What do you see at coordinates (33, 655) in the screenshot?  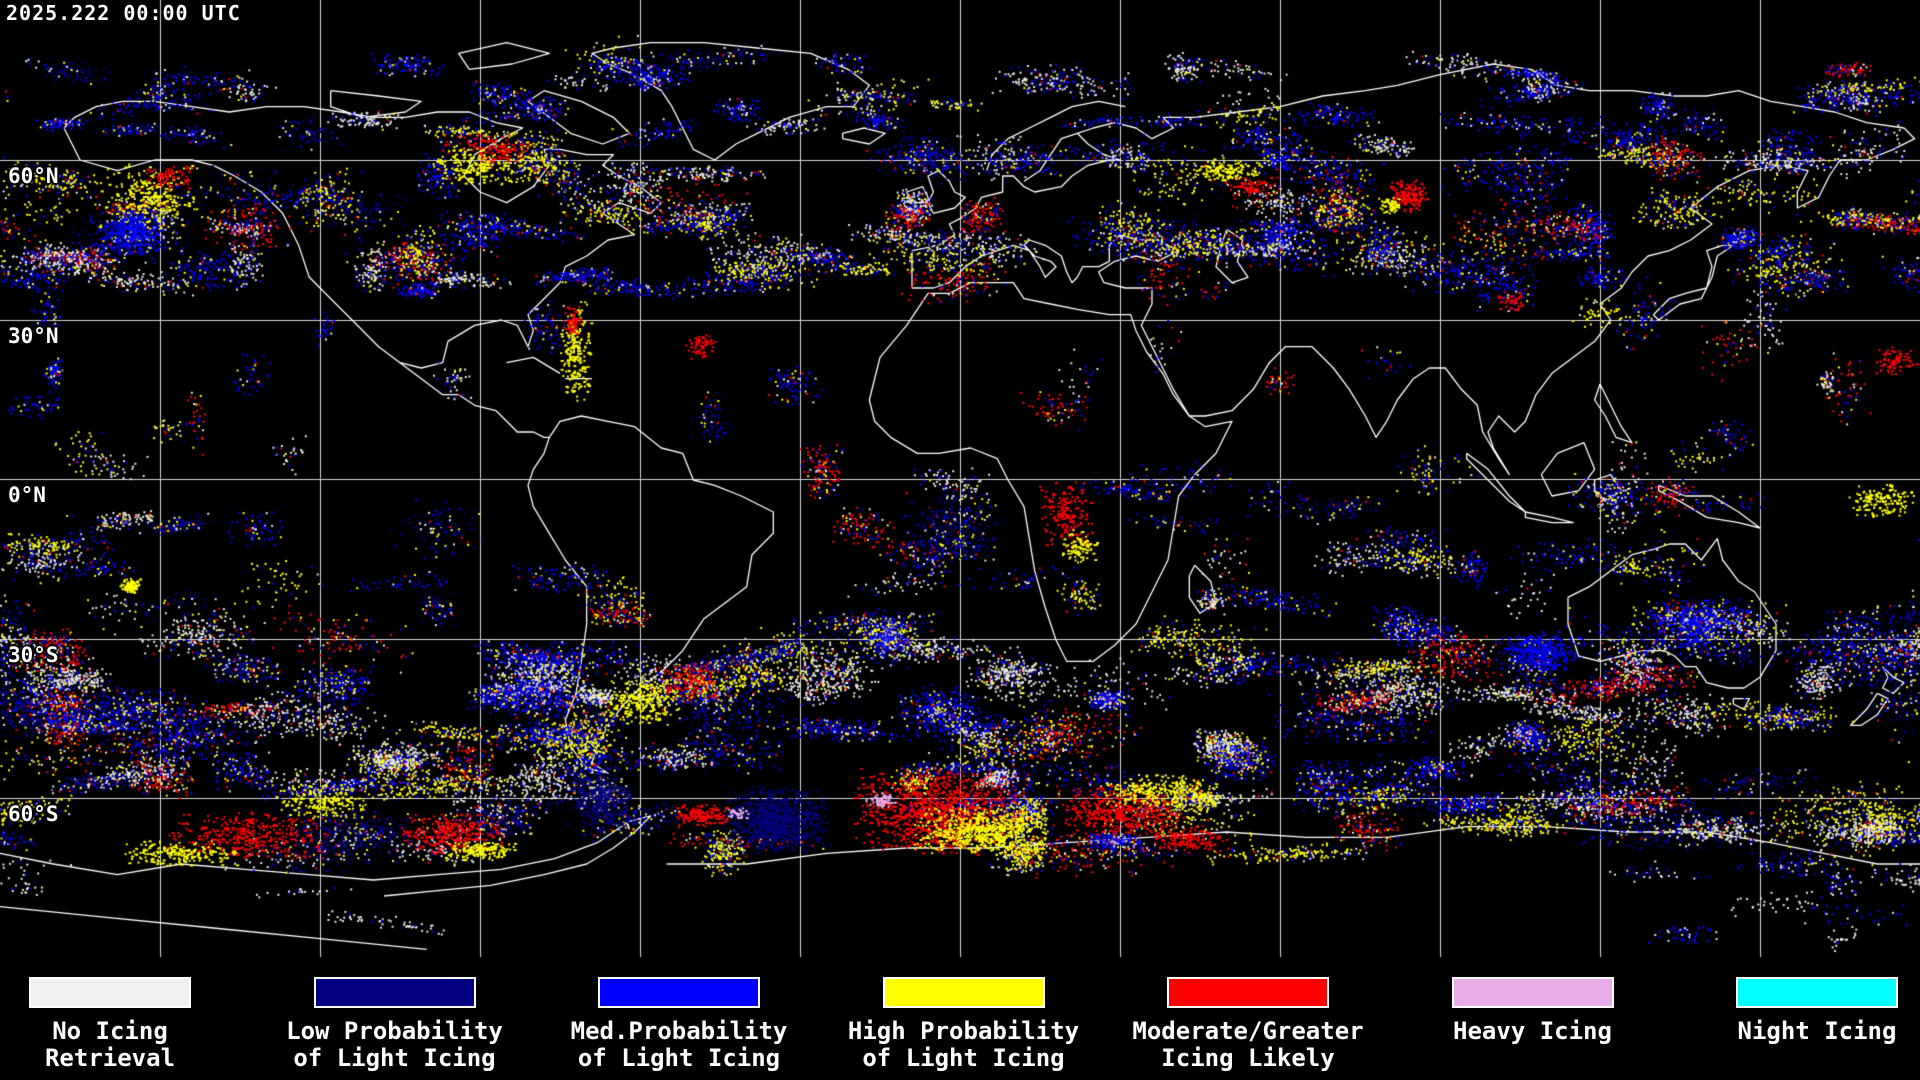 I see `latitude-label-30s: 30°S` at bounding box center [33, 655].